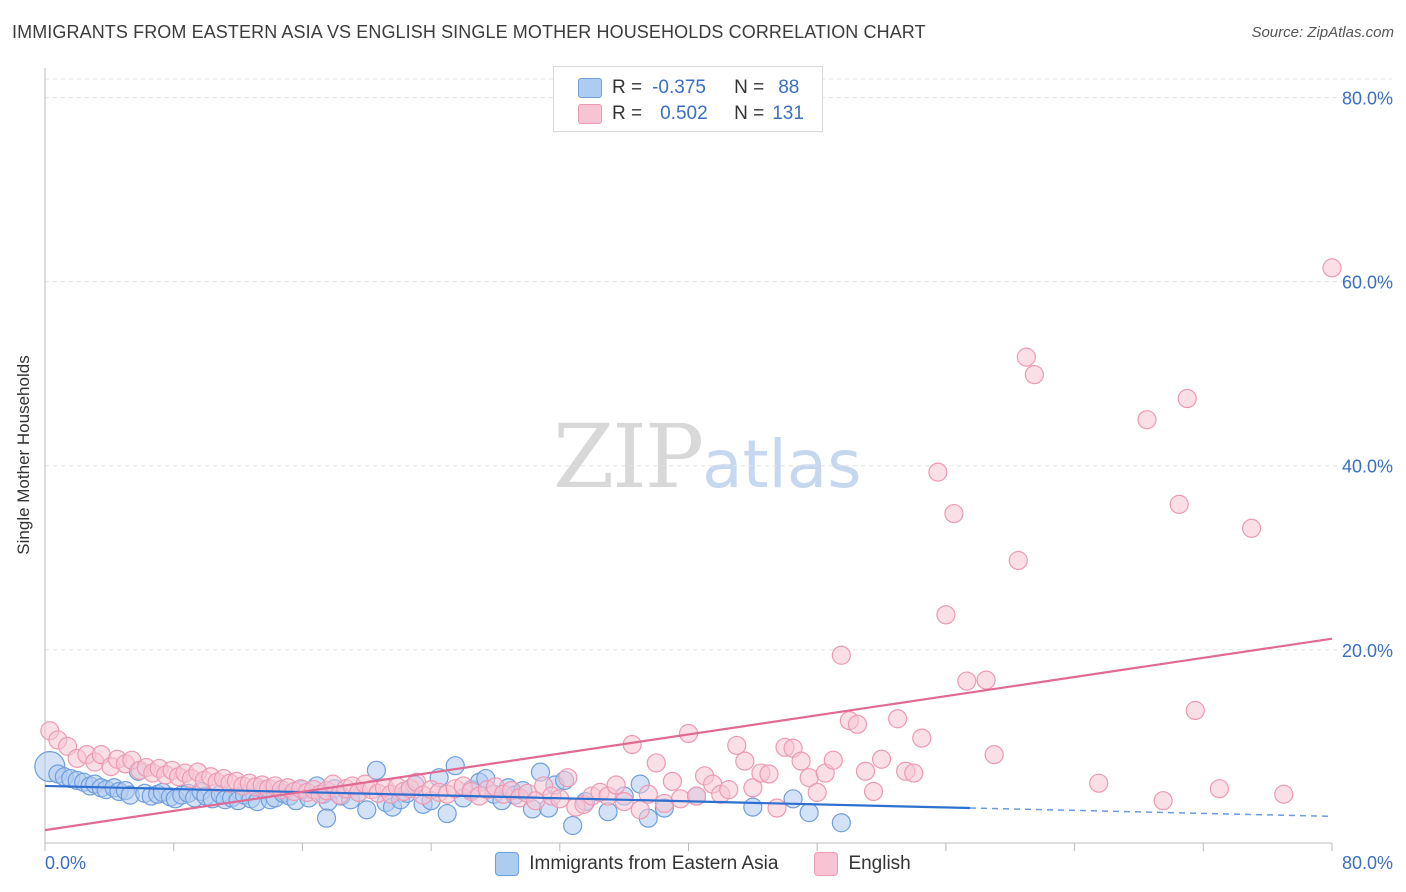 This screenshot has height=892, width=1406. I want to click on x-tick-label: 80.0%, so click(1367, 863).